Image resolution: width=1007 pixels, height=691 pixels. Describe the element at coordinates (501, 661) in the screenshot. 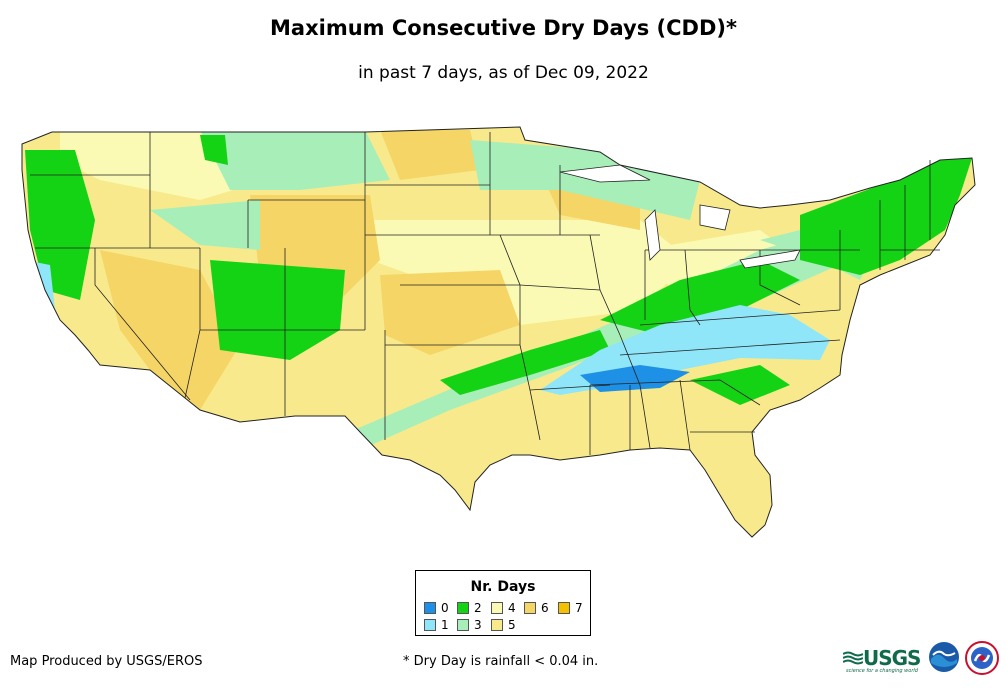

I see `footnote-text: * Dry Day is rainfall < 0.04 in.` at that location.